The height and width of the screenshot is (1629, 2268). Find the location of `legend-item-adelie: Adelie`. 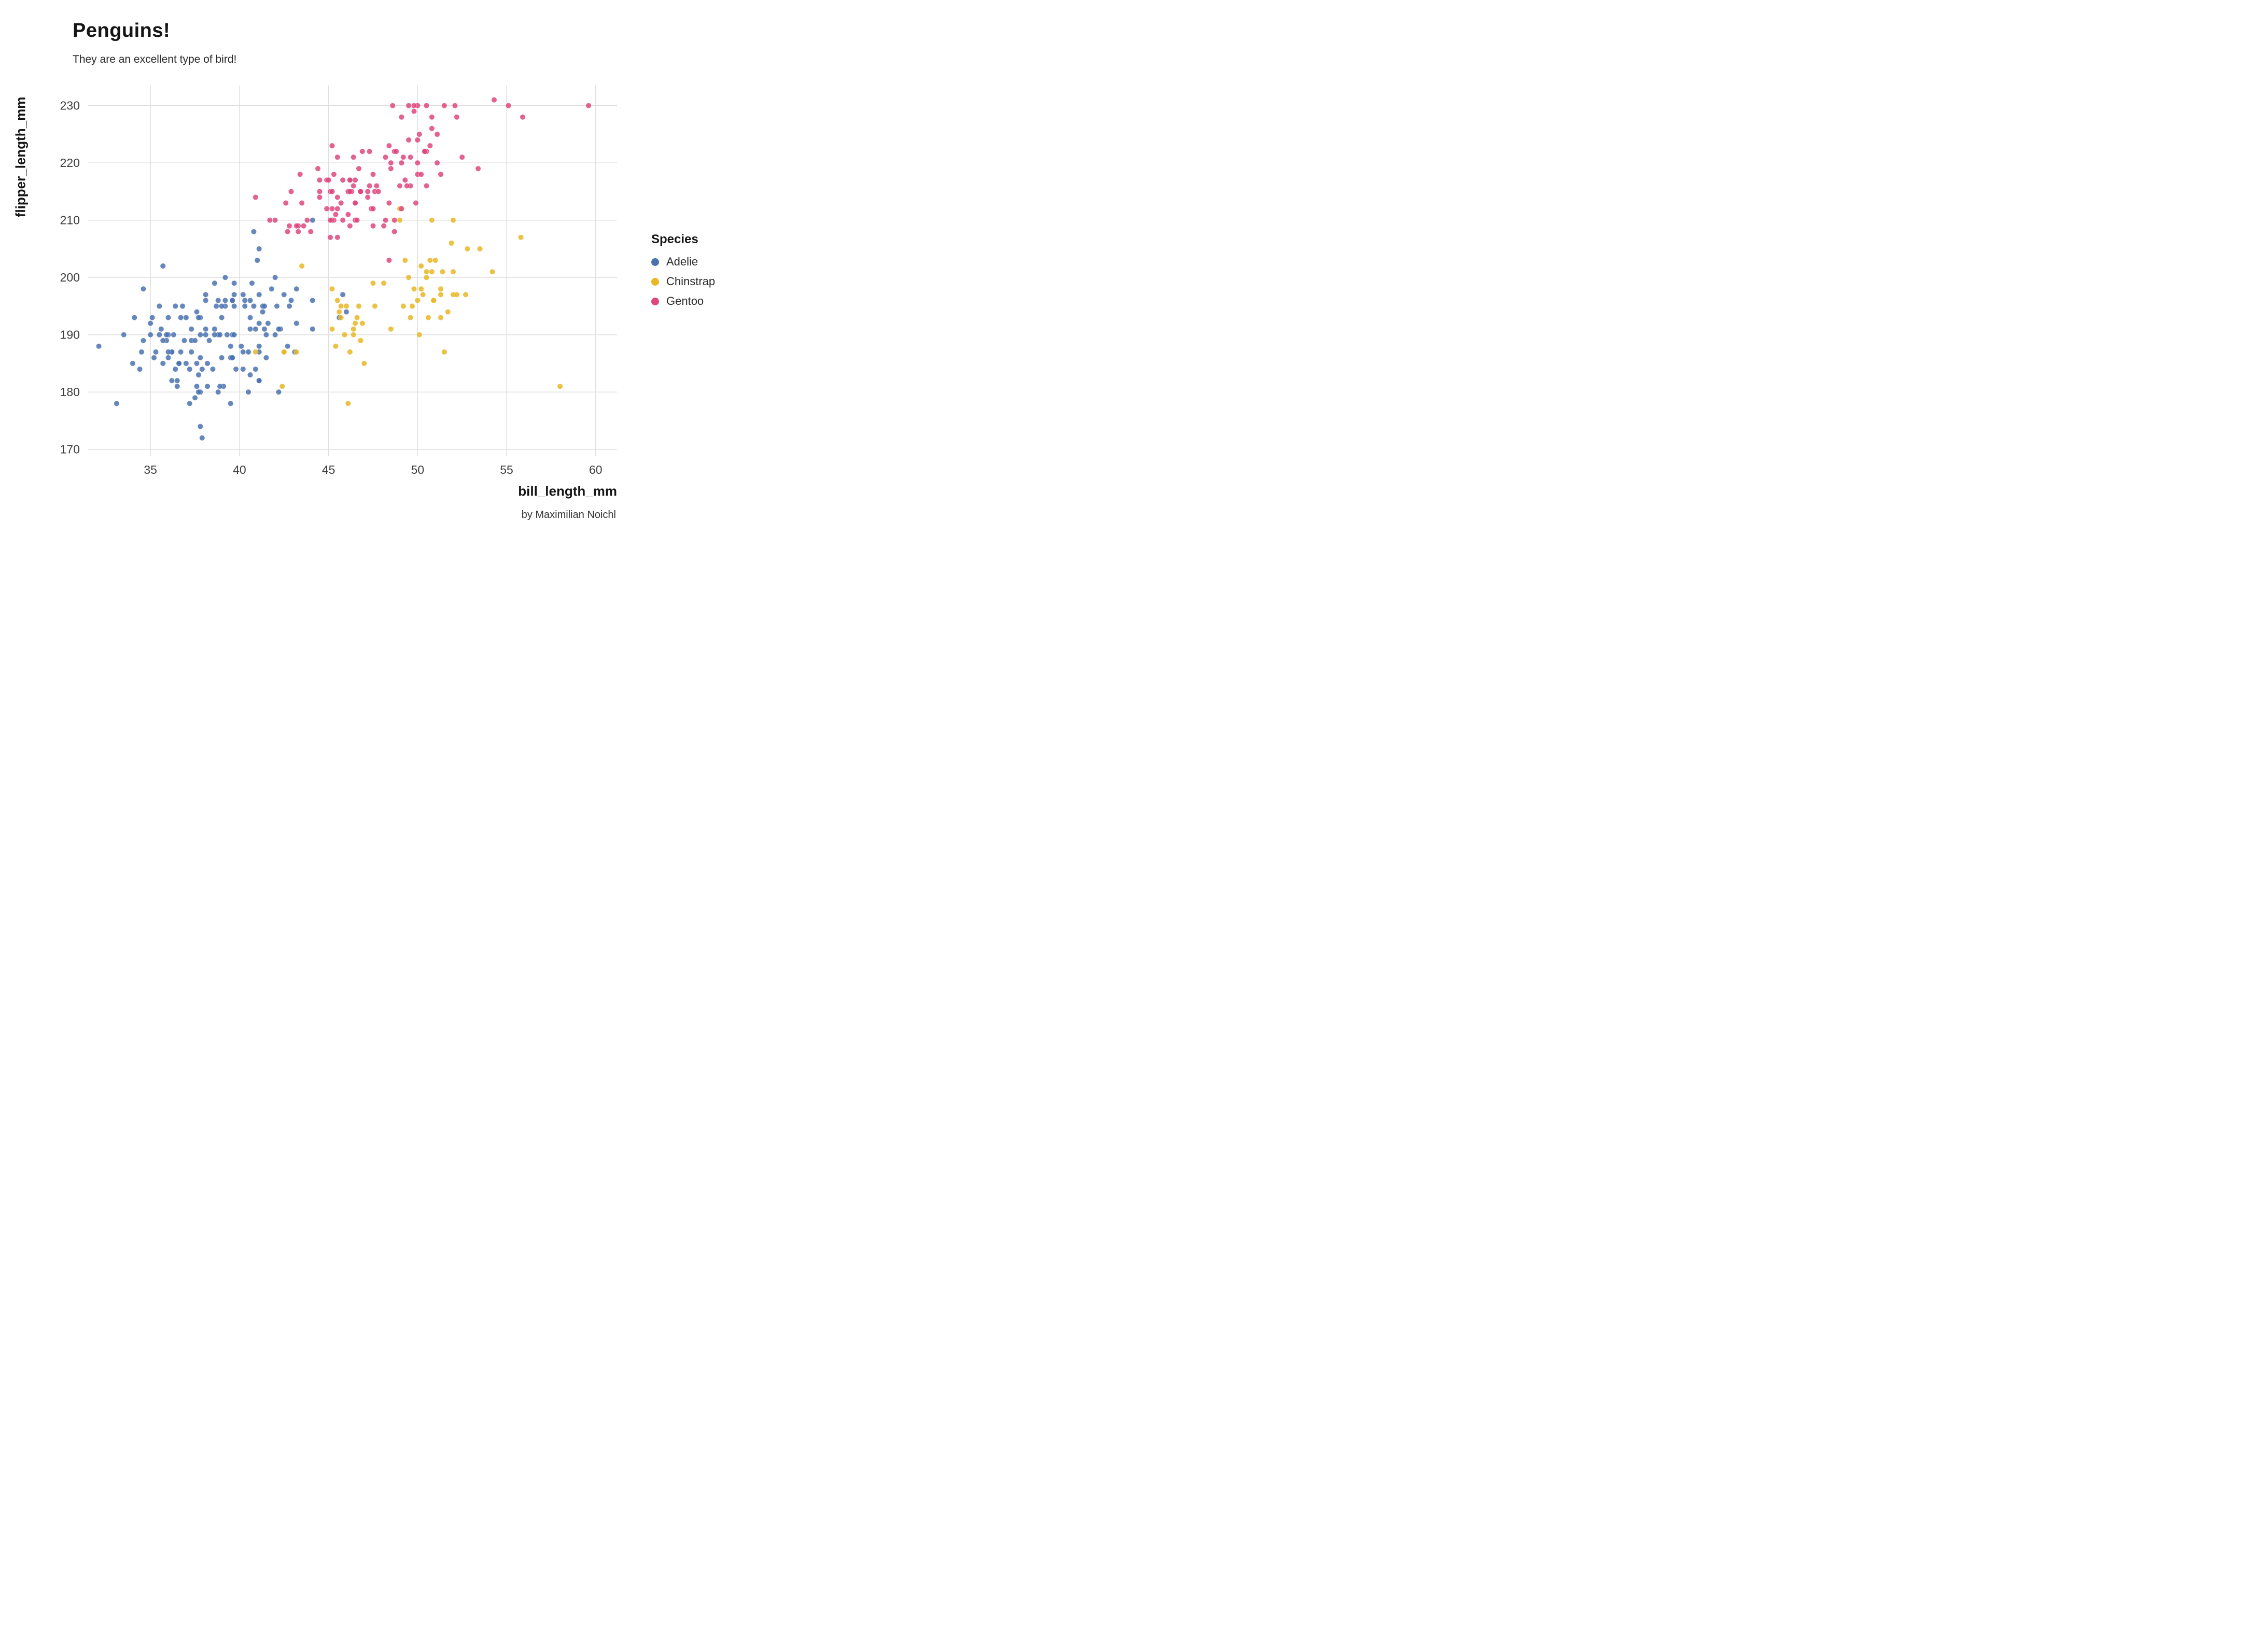

legend-item-adelie: Adelie is located at coordinates (700, 262).